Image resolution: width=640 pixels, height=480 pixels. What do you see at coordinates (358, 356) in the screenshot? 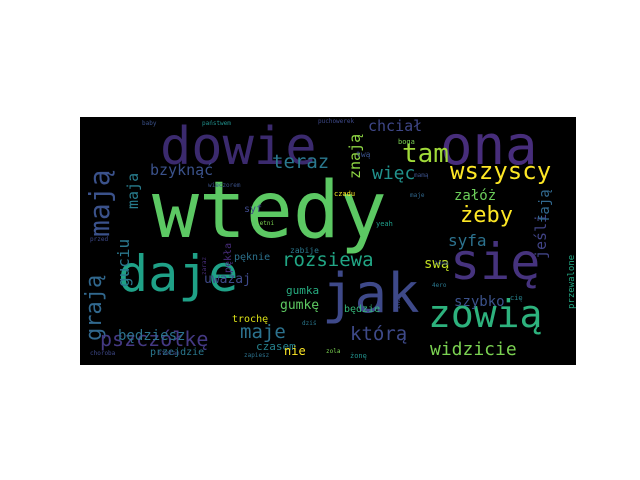
I see `cloud-word-zone: żonę` at bounding box center [358, 356].